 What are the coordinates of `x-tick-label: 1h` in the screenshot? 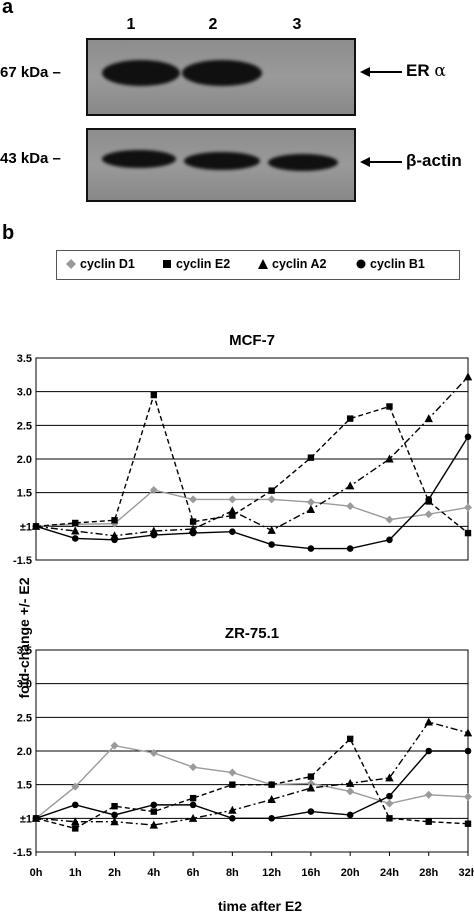 It's located at (75, 873).